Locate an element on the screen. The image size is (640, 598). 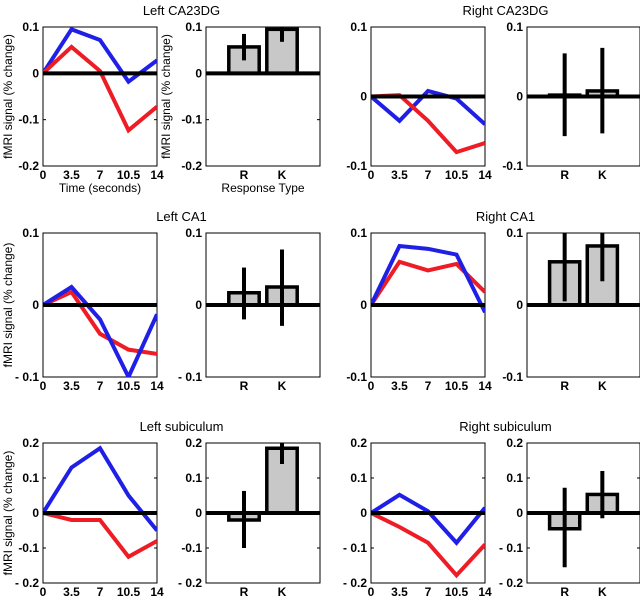
panel-title: Right CA23DG is located at coordinates (506, 10).